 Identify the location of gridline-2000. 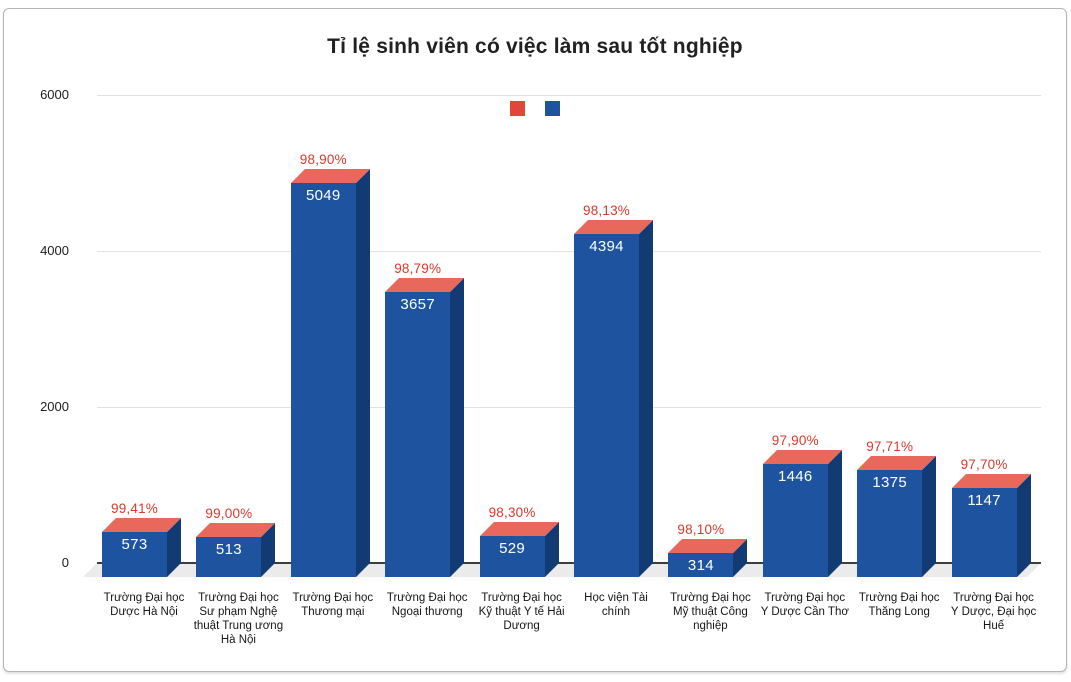
(569, 407).